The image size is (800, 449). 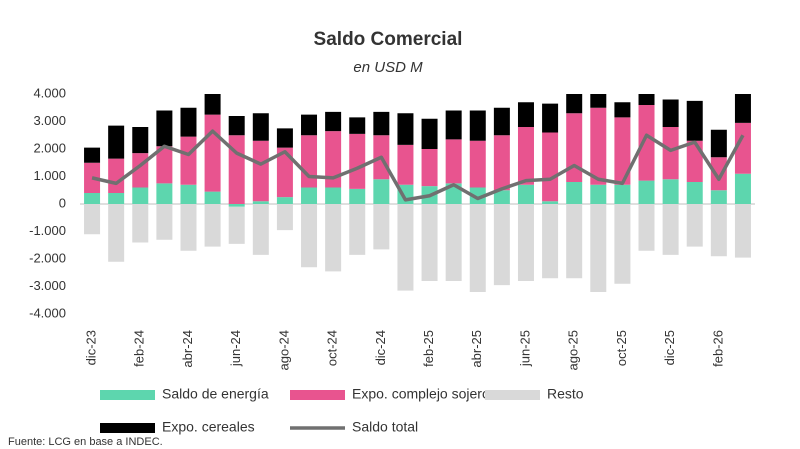 I want to click on y-tick-label: 1.000, so click(x=49, y=175).